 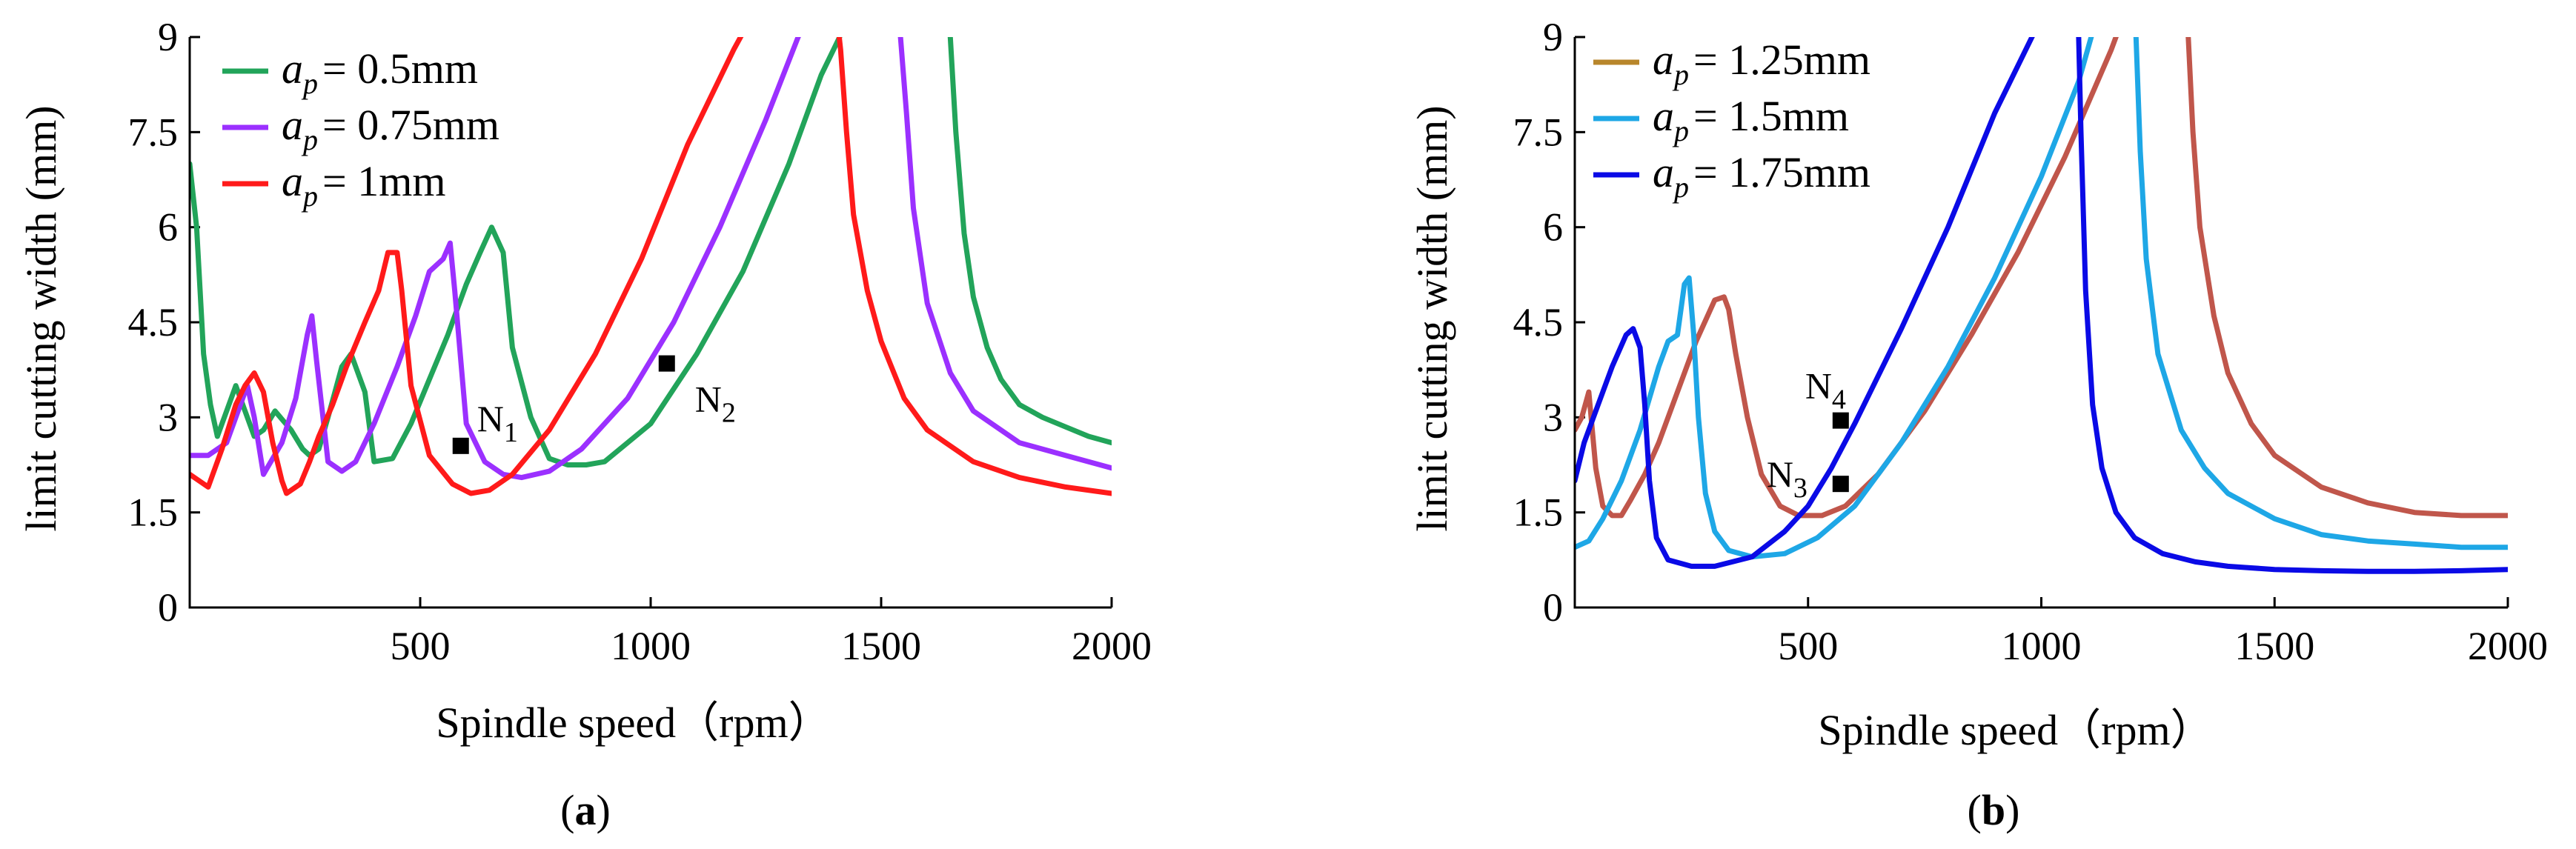 I want to click on point-label: N2, so click(x=715, y=404).